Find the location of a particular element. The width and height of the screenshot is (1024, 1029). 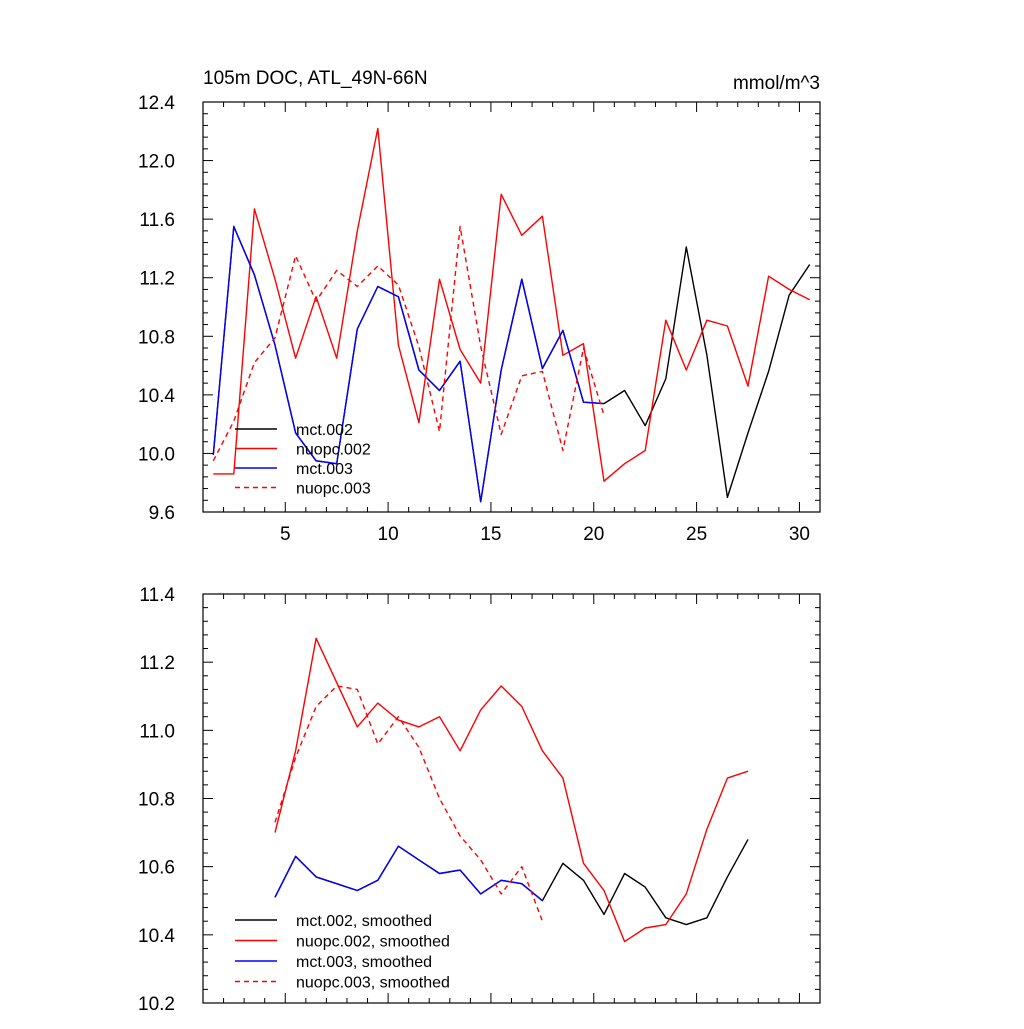

y-tick-label: 12.0 is located at coordinates (156, 162).